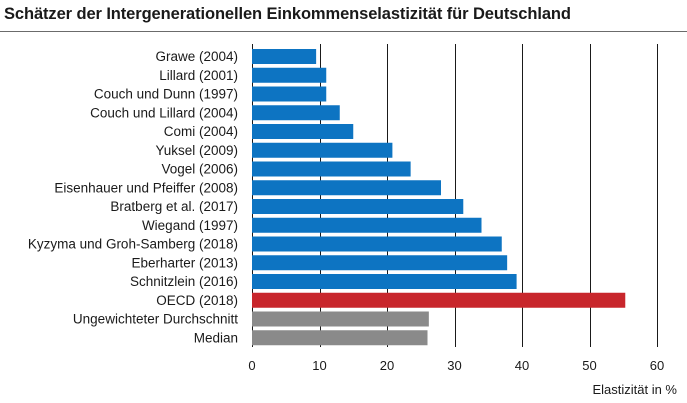 This screenshot has width=687, height=403. Describe the element at coordinates (216, 337) in the screenshot. I see `category-label: Median` at that location.